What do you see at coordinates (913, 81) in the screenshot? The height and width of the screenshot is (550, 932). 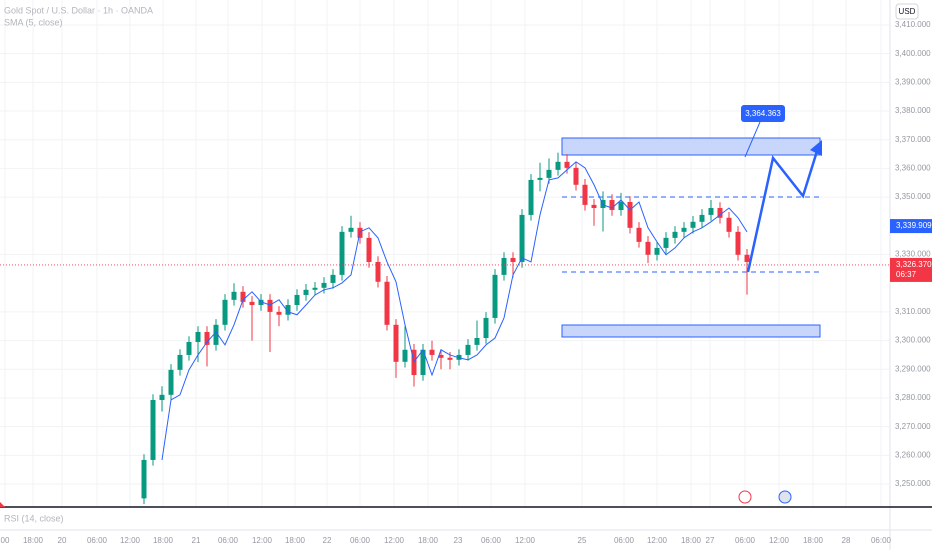 I see `y-tick-label: 3,390.000` at bounding box center [913, 81].